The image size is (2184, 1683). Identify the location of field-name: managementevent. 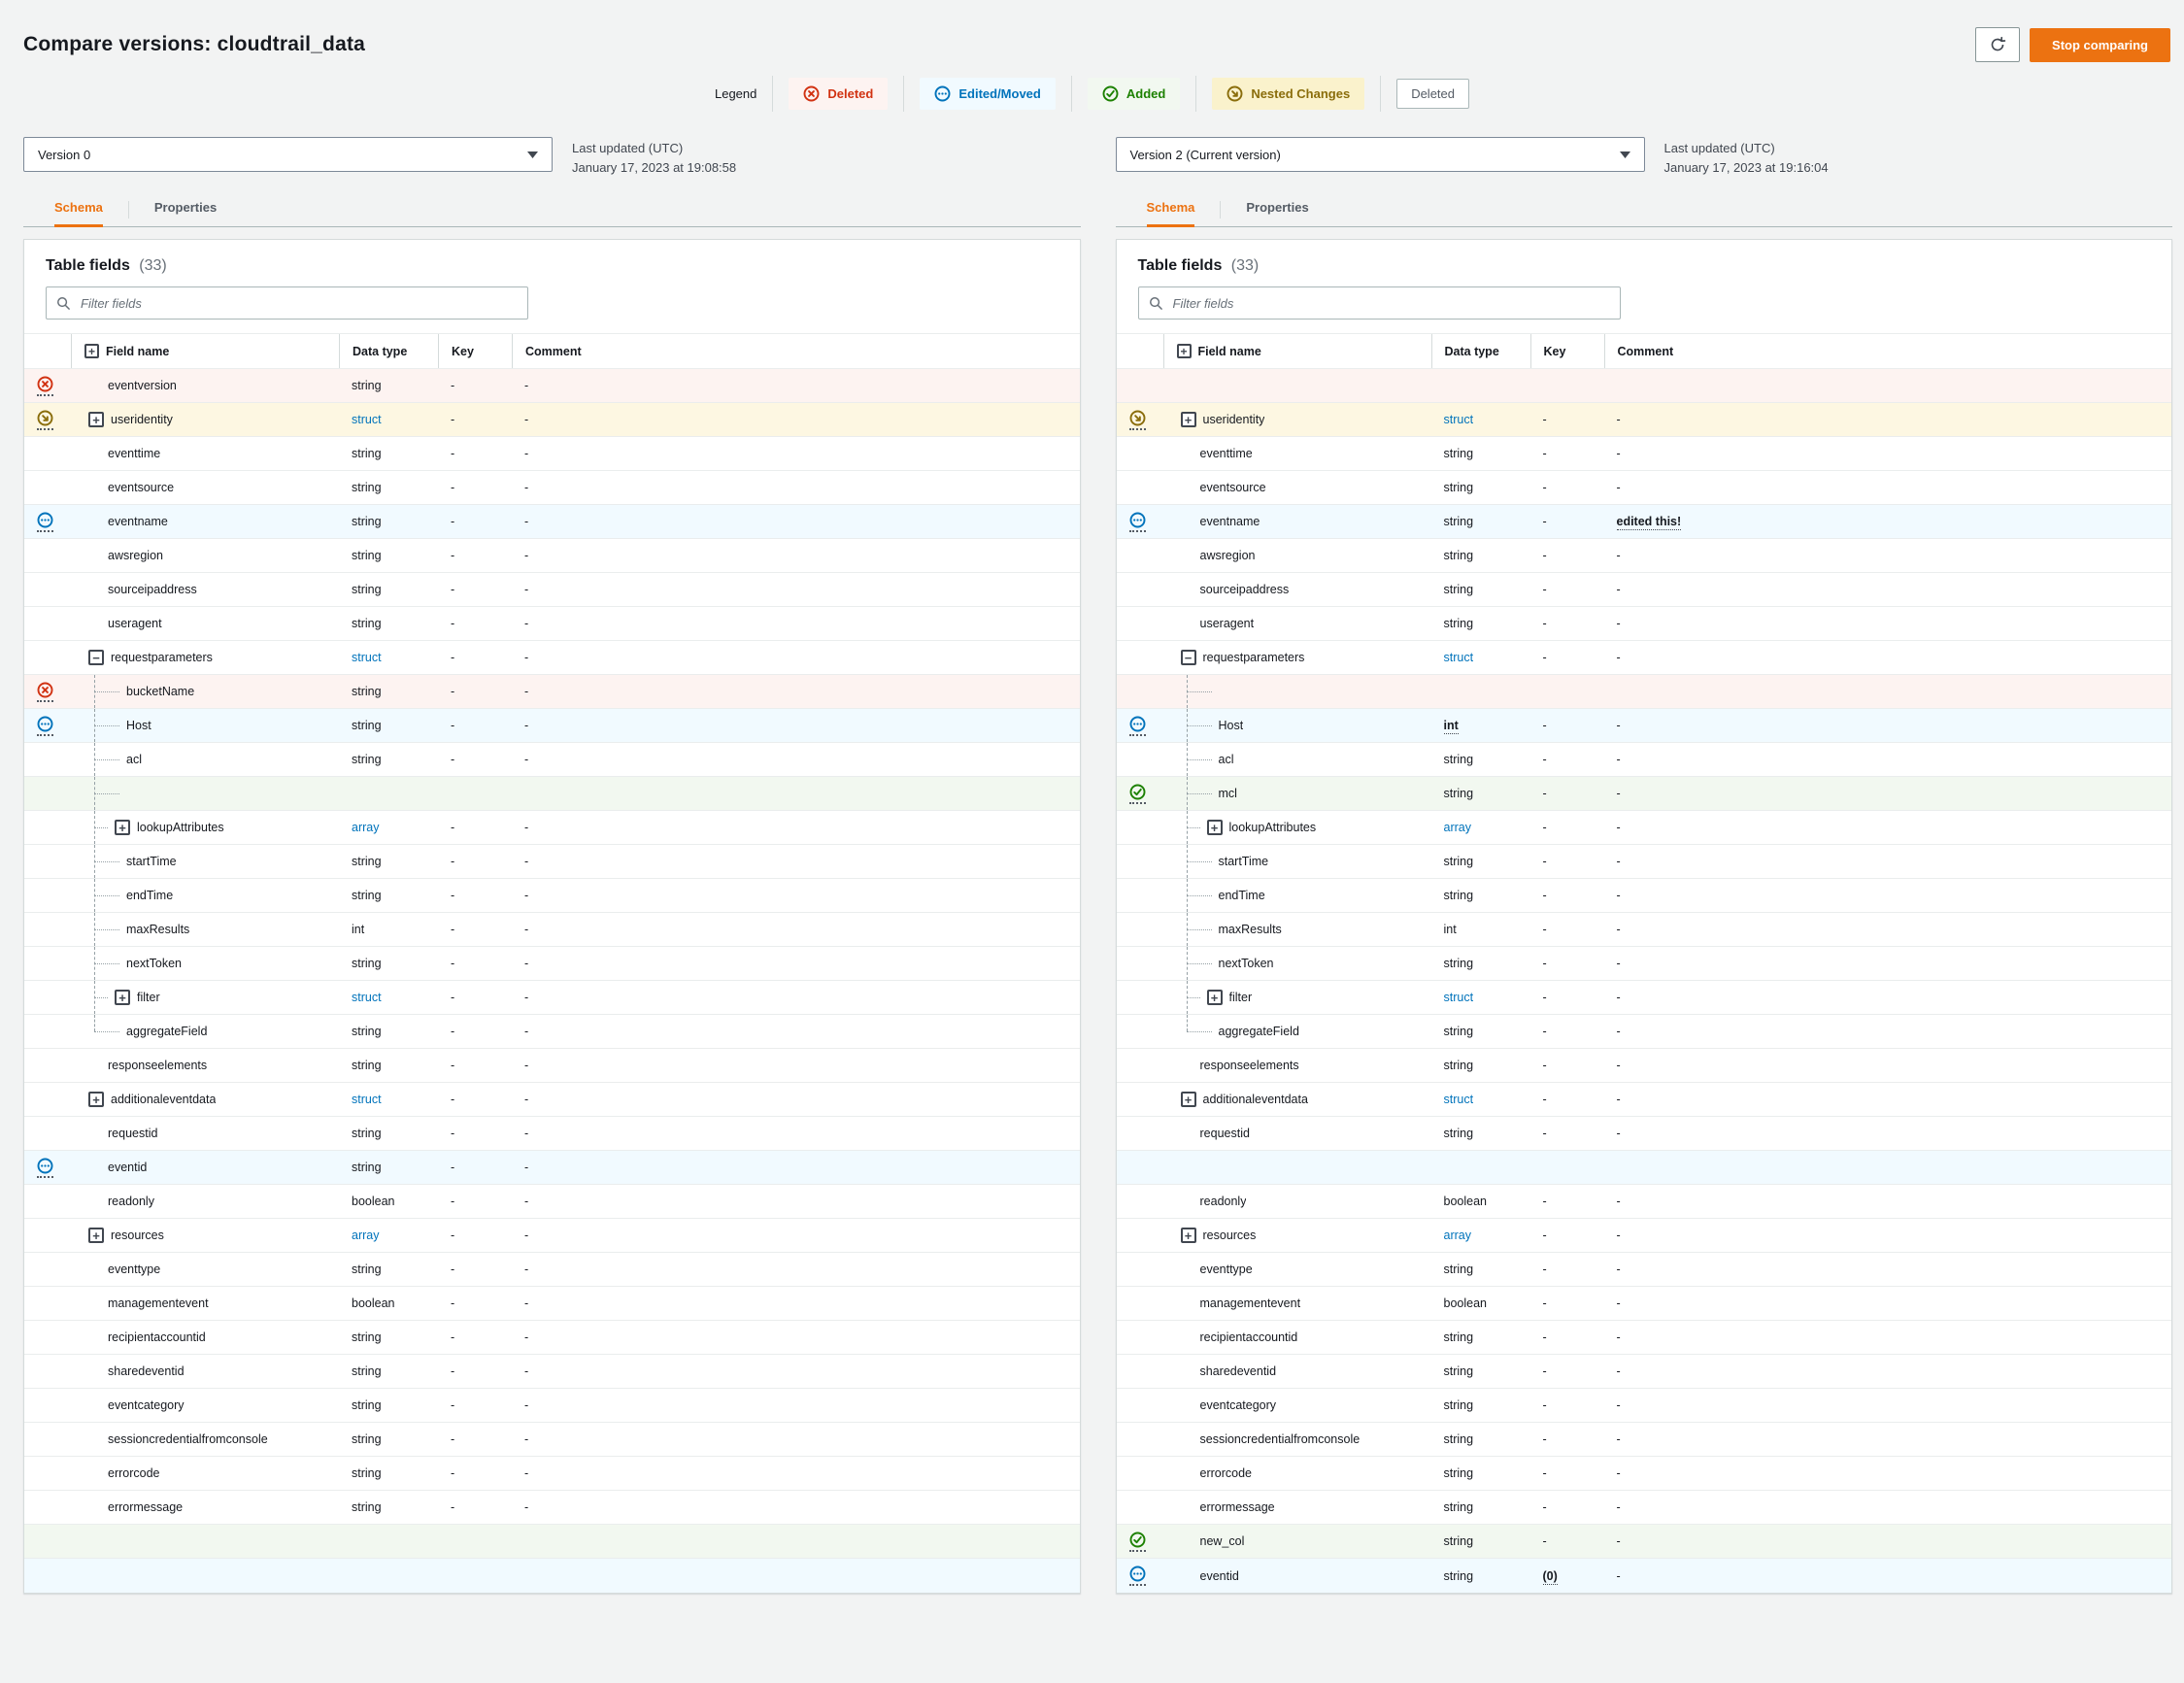
(158, 1303).